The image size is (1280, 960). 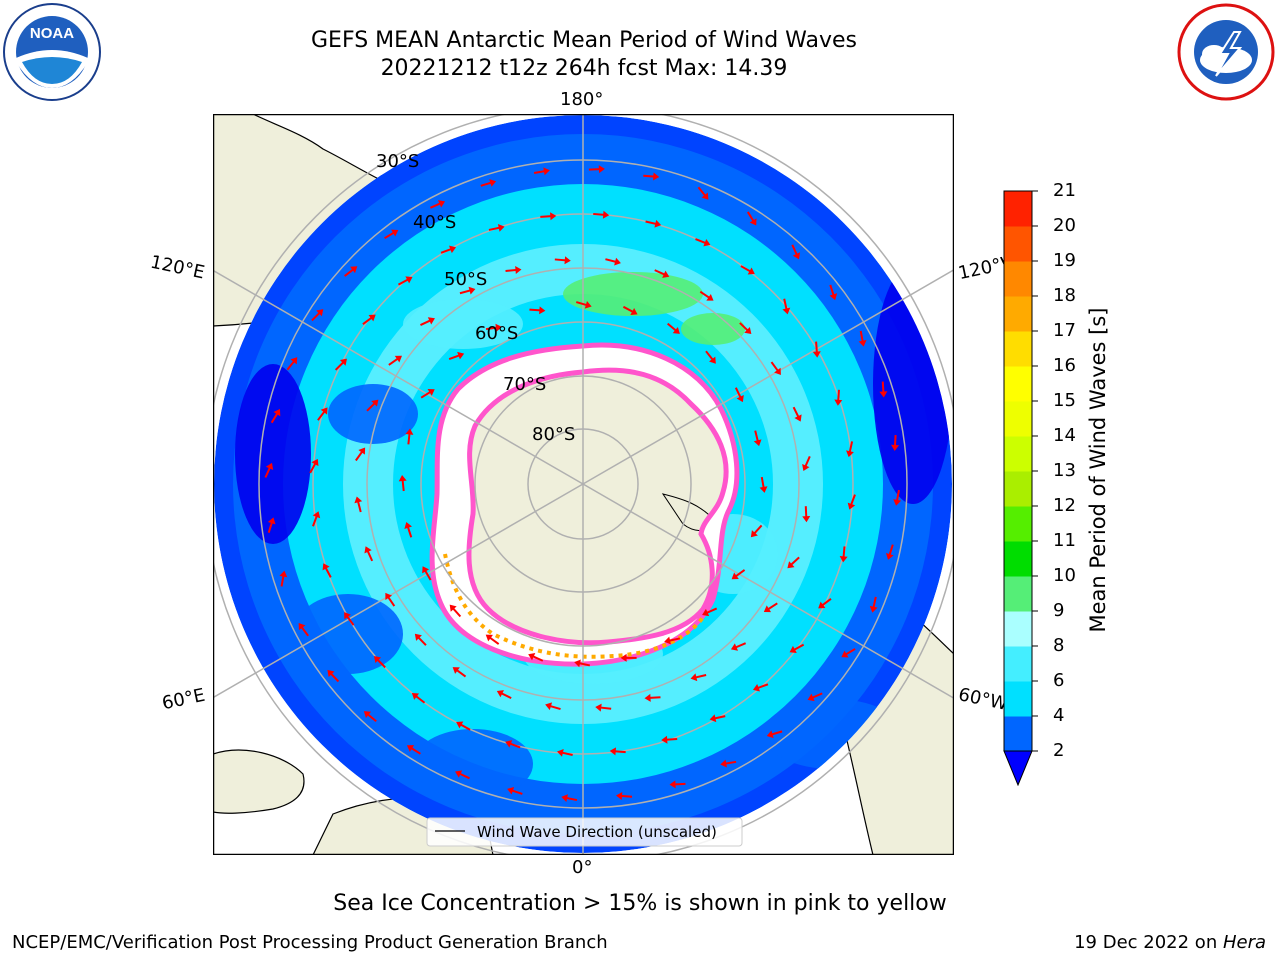 What do you see at coordinates (1148, 942) in the screenshot?
I see `footer-date: 19 Dec 2022 on` at bounding box center [1148, 942].